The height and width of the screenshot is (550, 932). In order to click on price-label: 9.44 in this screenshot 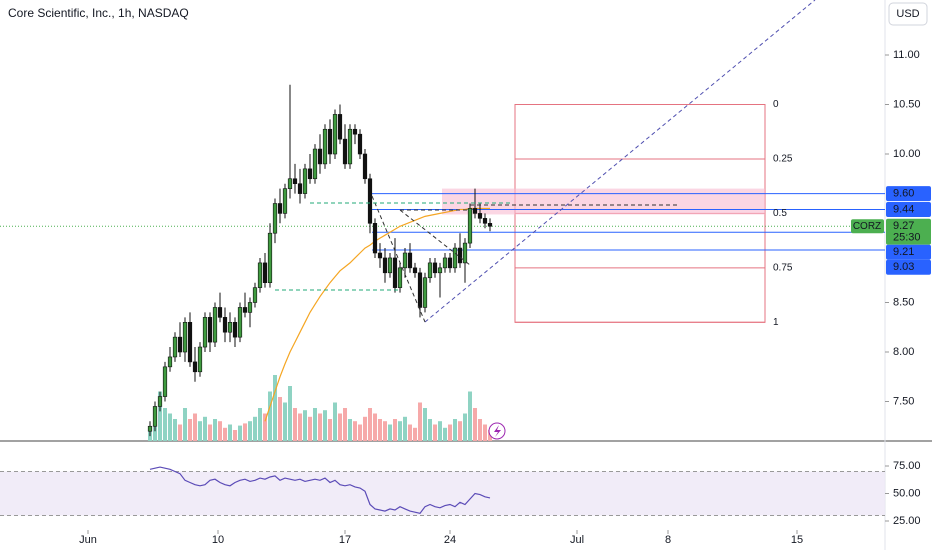, I will do `click(903, 209)`.